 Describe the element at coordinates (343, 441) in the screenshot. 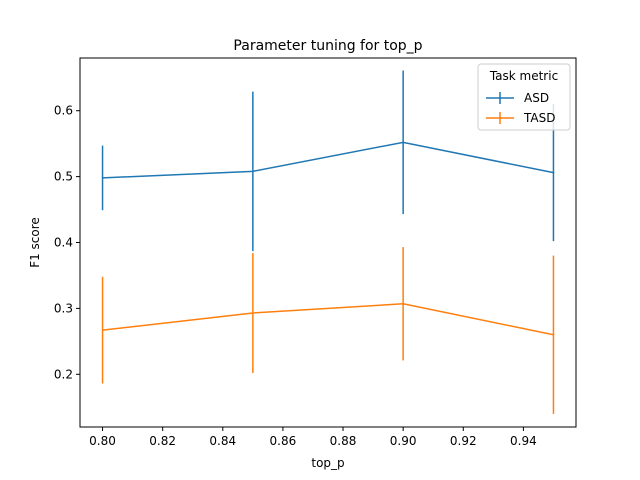

I see `x-tick-label: 0.88` at that location.